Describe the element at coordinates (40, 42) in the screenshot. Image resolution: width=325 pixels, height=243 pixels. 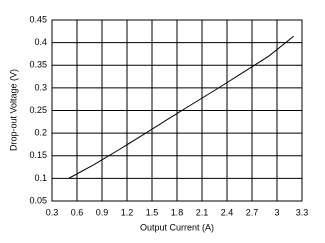
I see `y-tick-label: 0.4` at that location.